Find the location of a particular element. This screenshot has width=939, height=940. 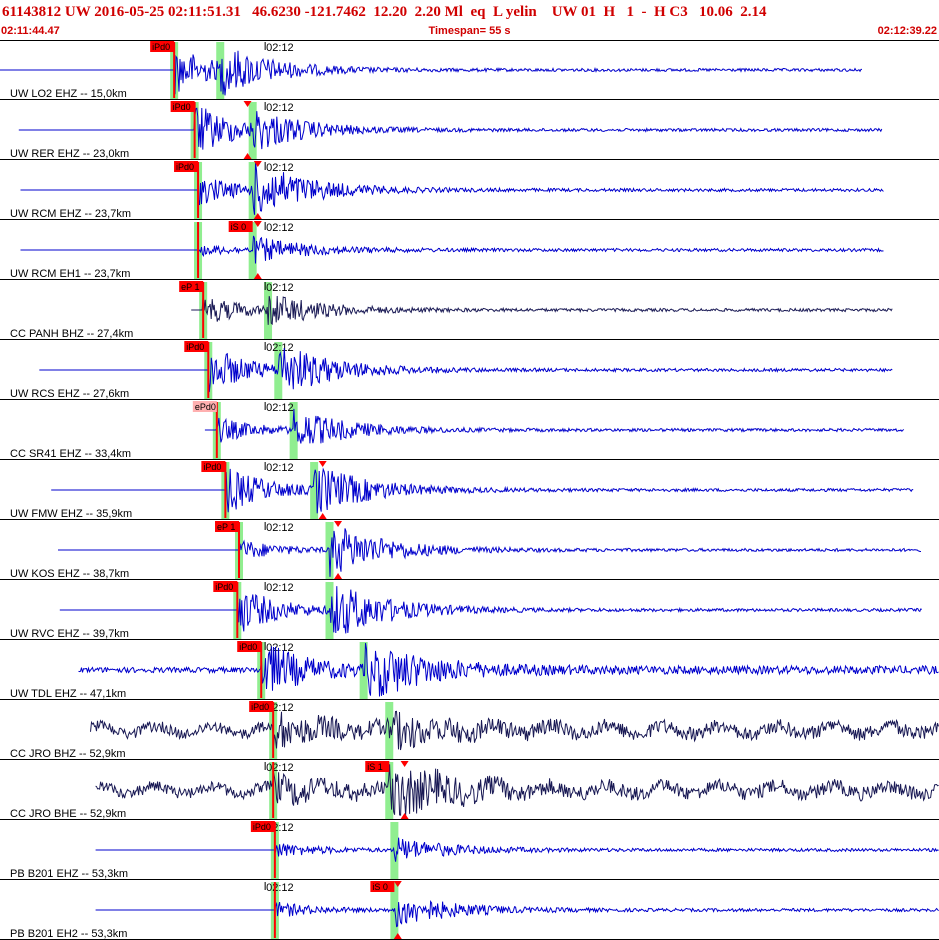

trace-row: 02:12 iPd0 UW RVC EHZ -- 39,7km is located at coordinates (469, 610).